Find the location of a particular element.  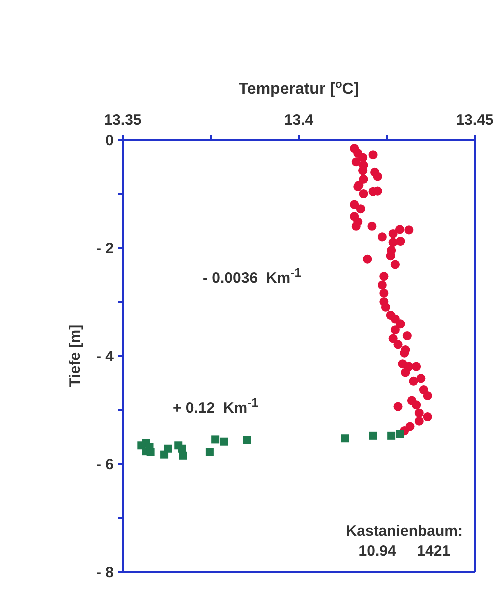

annotation: + 0.12 Km$^{-1}$ is located at coordinates (216, 406).